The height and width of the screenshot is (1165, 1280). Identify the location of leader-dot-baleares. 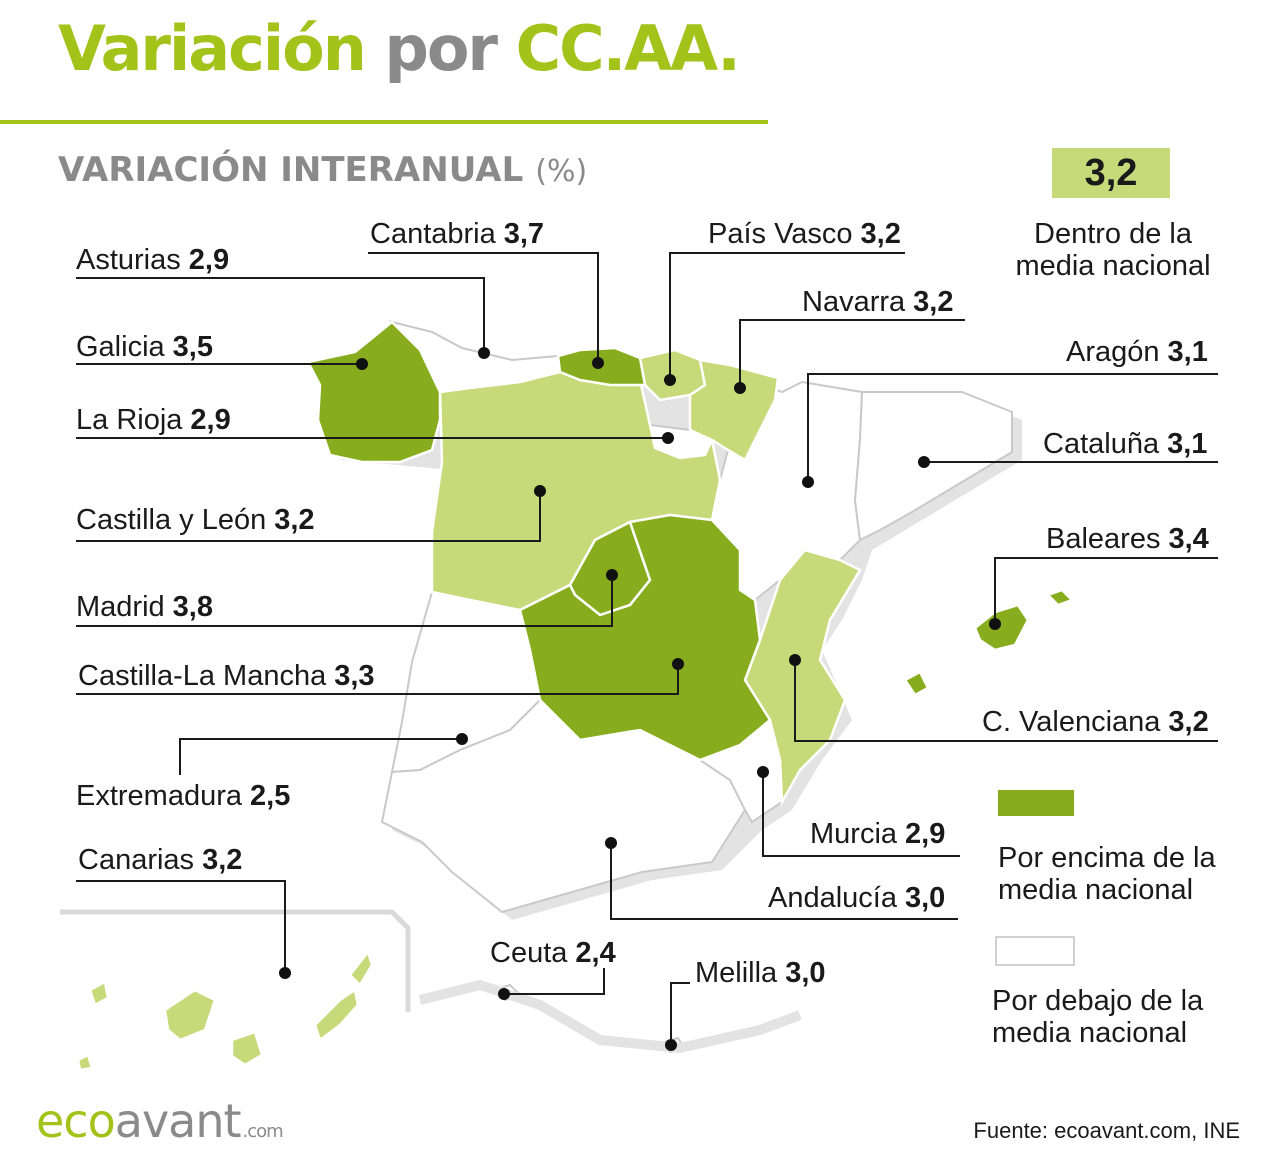
(995, 624).